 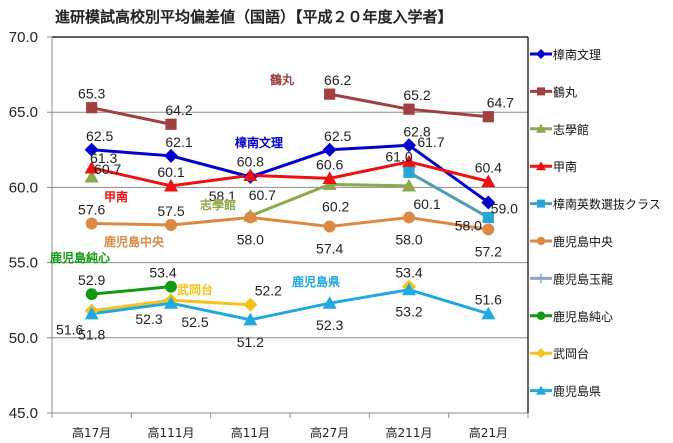 What do you see at coordinates (222, 196) in the screenshot?
I see `data-label: 58.1` at bounding box center [222, 196].